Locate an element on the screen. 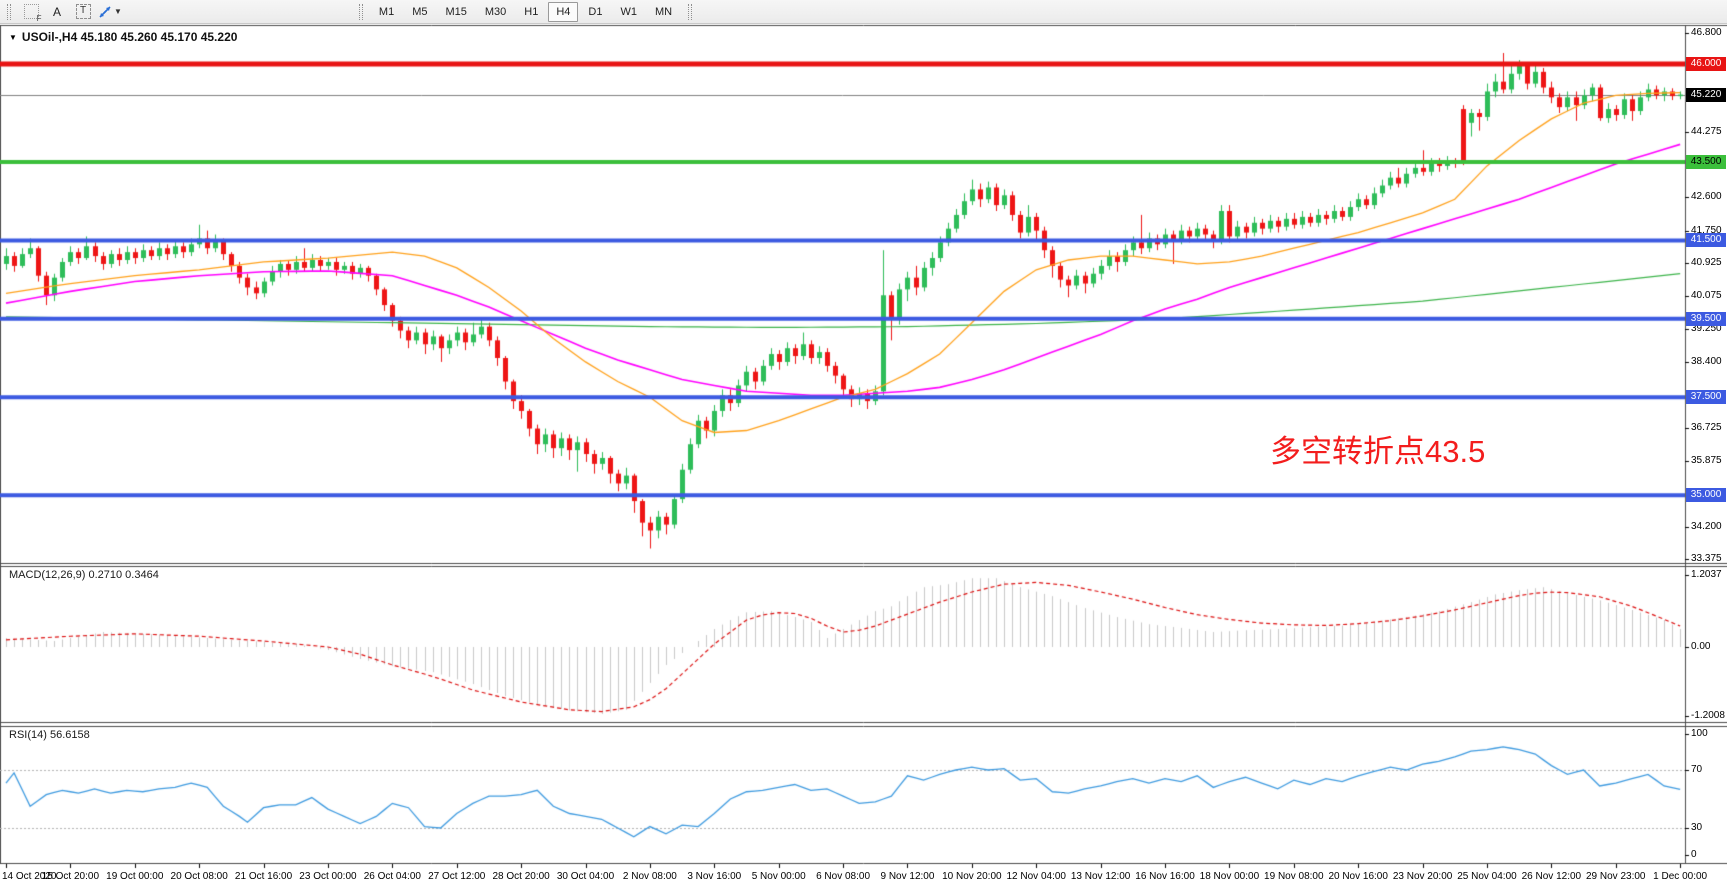 The width and height of the screenshot is (1727, 892). toolbar: F A T ▼ M1 M5 M15 M30 H1 H4 D1 W1 MN is located at coordinates (863, 12).